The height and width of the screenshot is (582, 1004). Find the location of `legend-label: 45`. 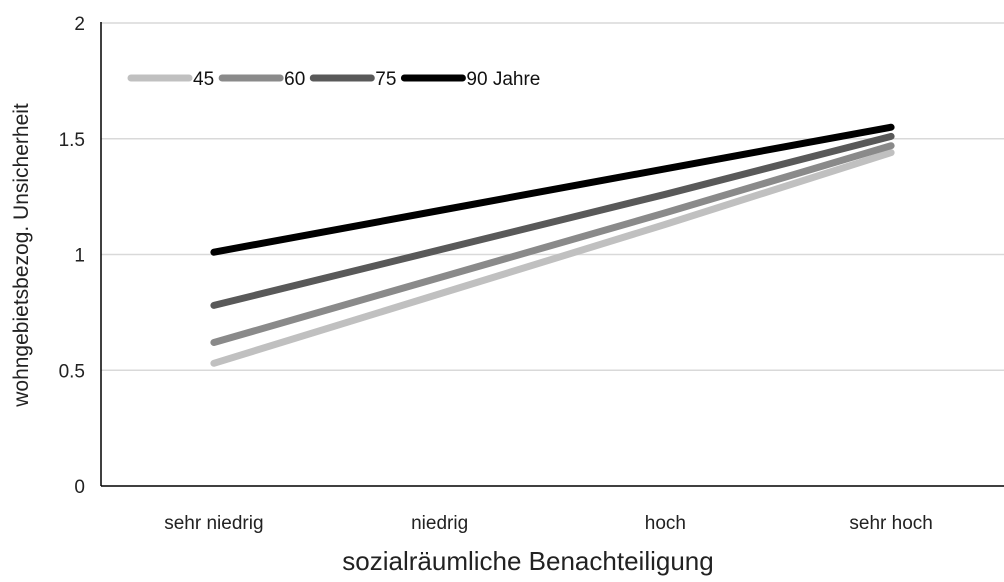

legend-label: 45 is located at coordinates (203, 79).